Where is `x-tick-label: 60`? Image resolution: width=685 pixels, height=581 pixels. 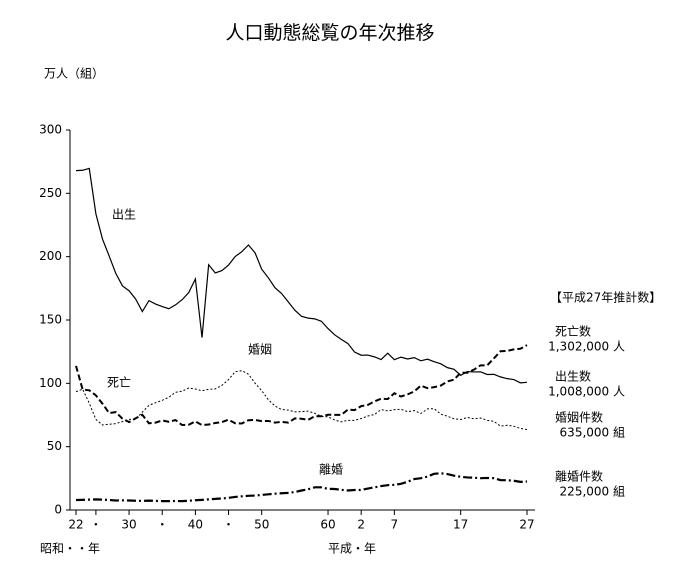
x-tick-label: 60 is located at coordinates (327, 525).